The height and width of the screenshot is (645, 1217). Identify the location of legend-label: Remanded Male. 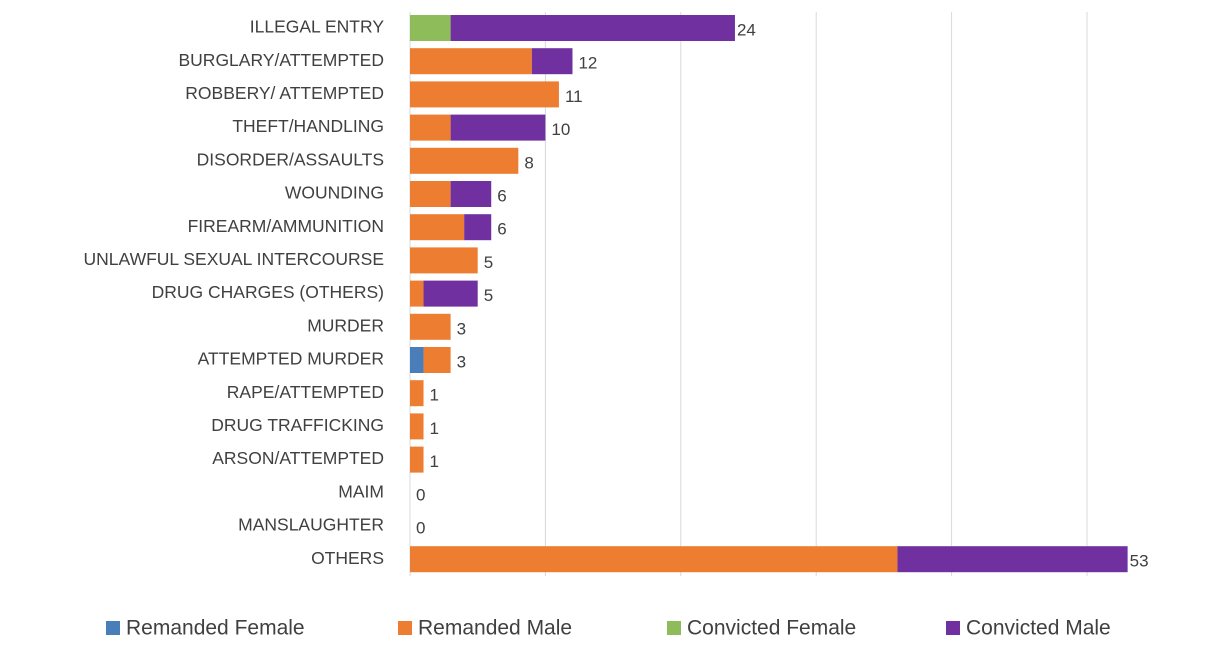
(495, 628).